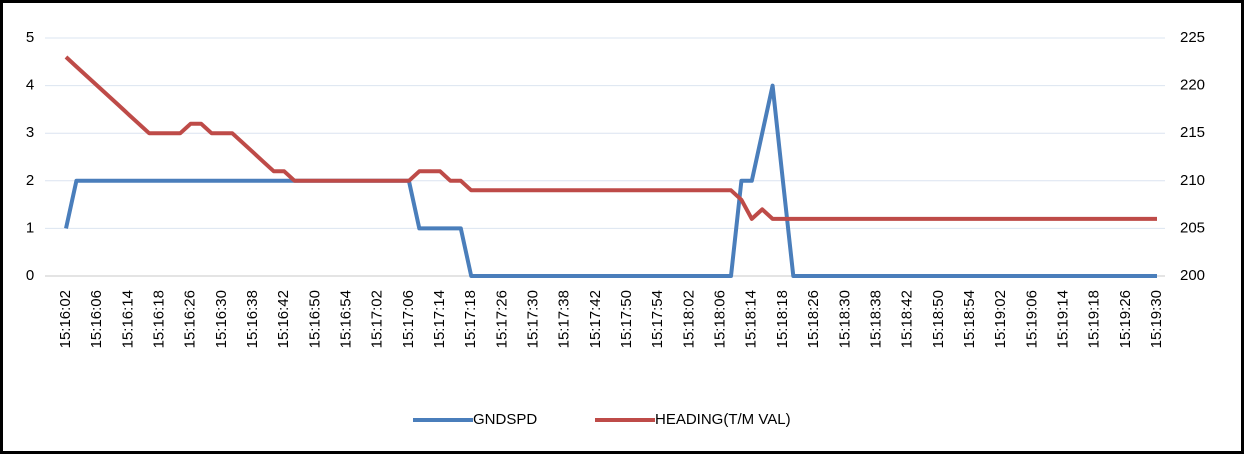 This screenshot has height=459, width=1244. Describe the element at coordinates (1192, 37) in the screenshot. I see `y2-tick-label: 225` at that location.